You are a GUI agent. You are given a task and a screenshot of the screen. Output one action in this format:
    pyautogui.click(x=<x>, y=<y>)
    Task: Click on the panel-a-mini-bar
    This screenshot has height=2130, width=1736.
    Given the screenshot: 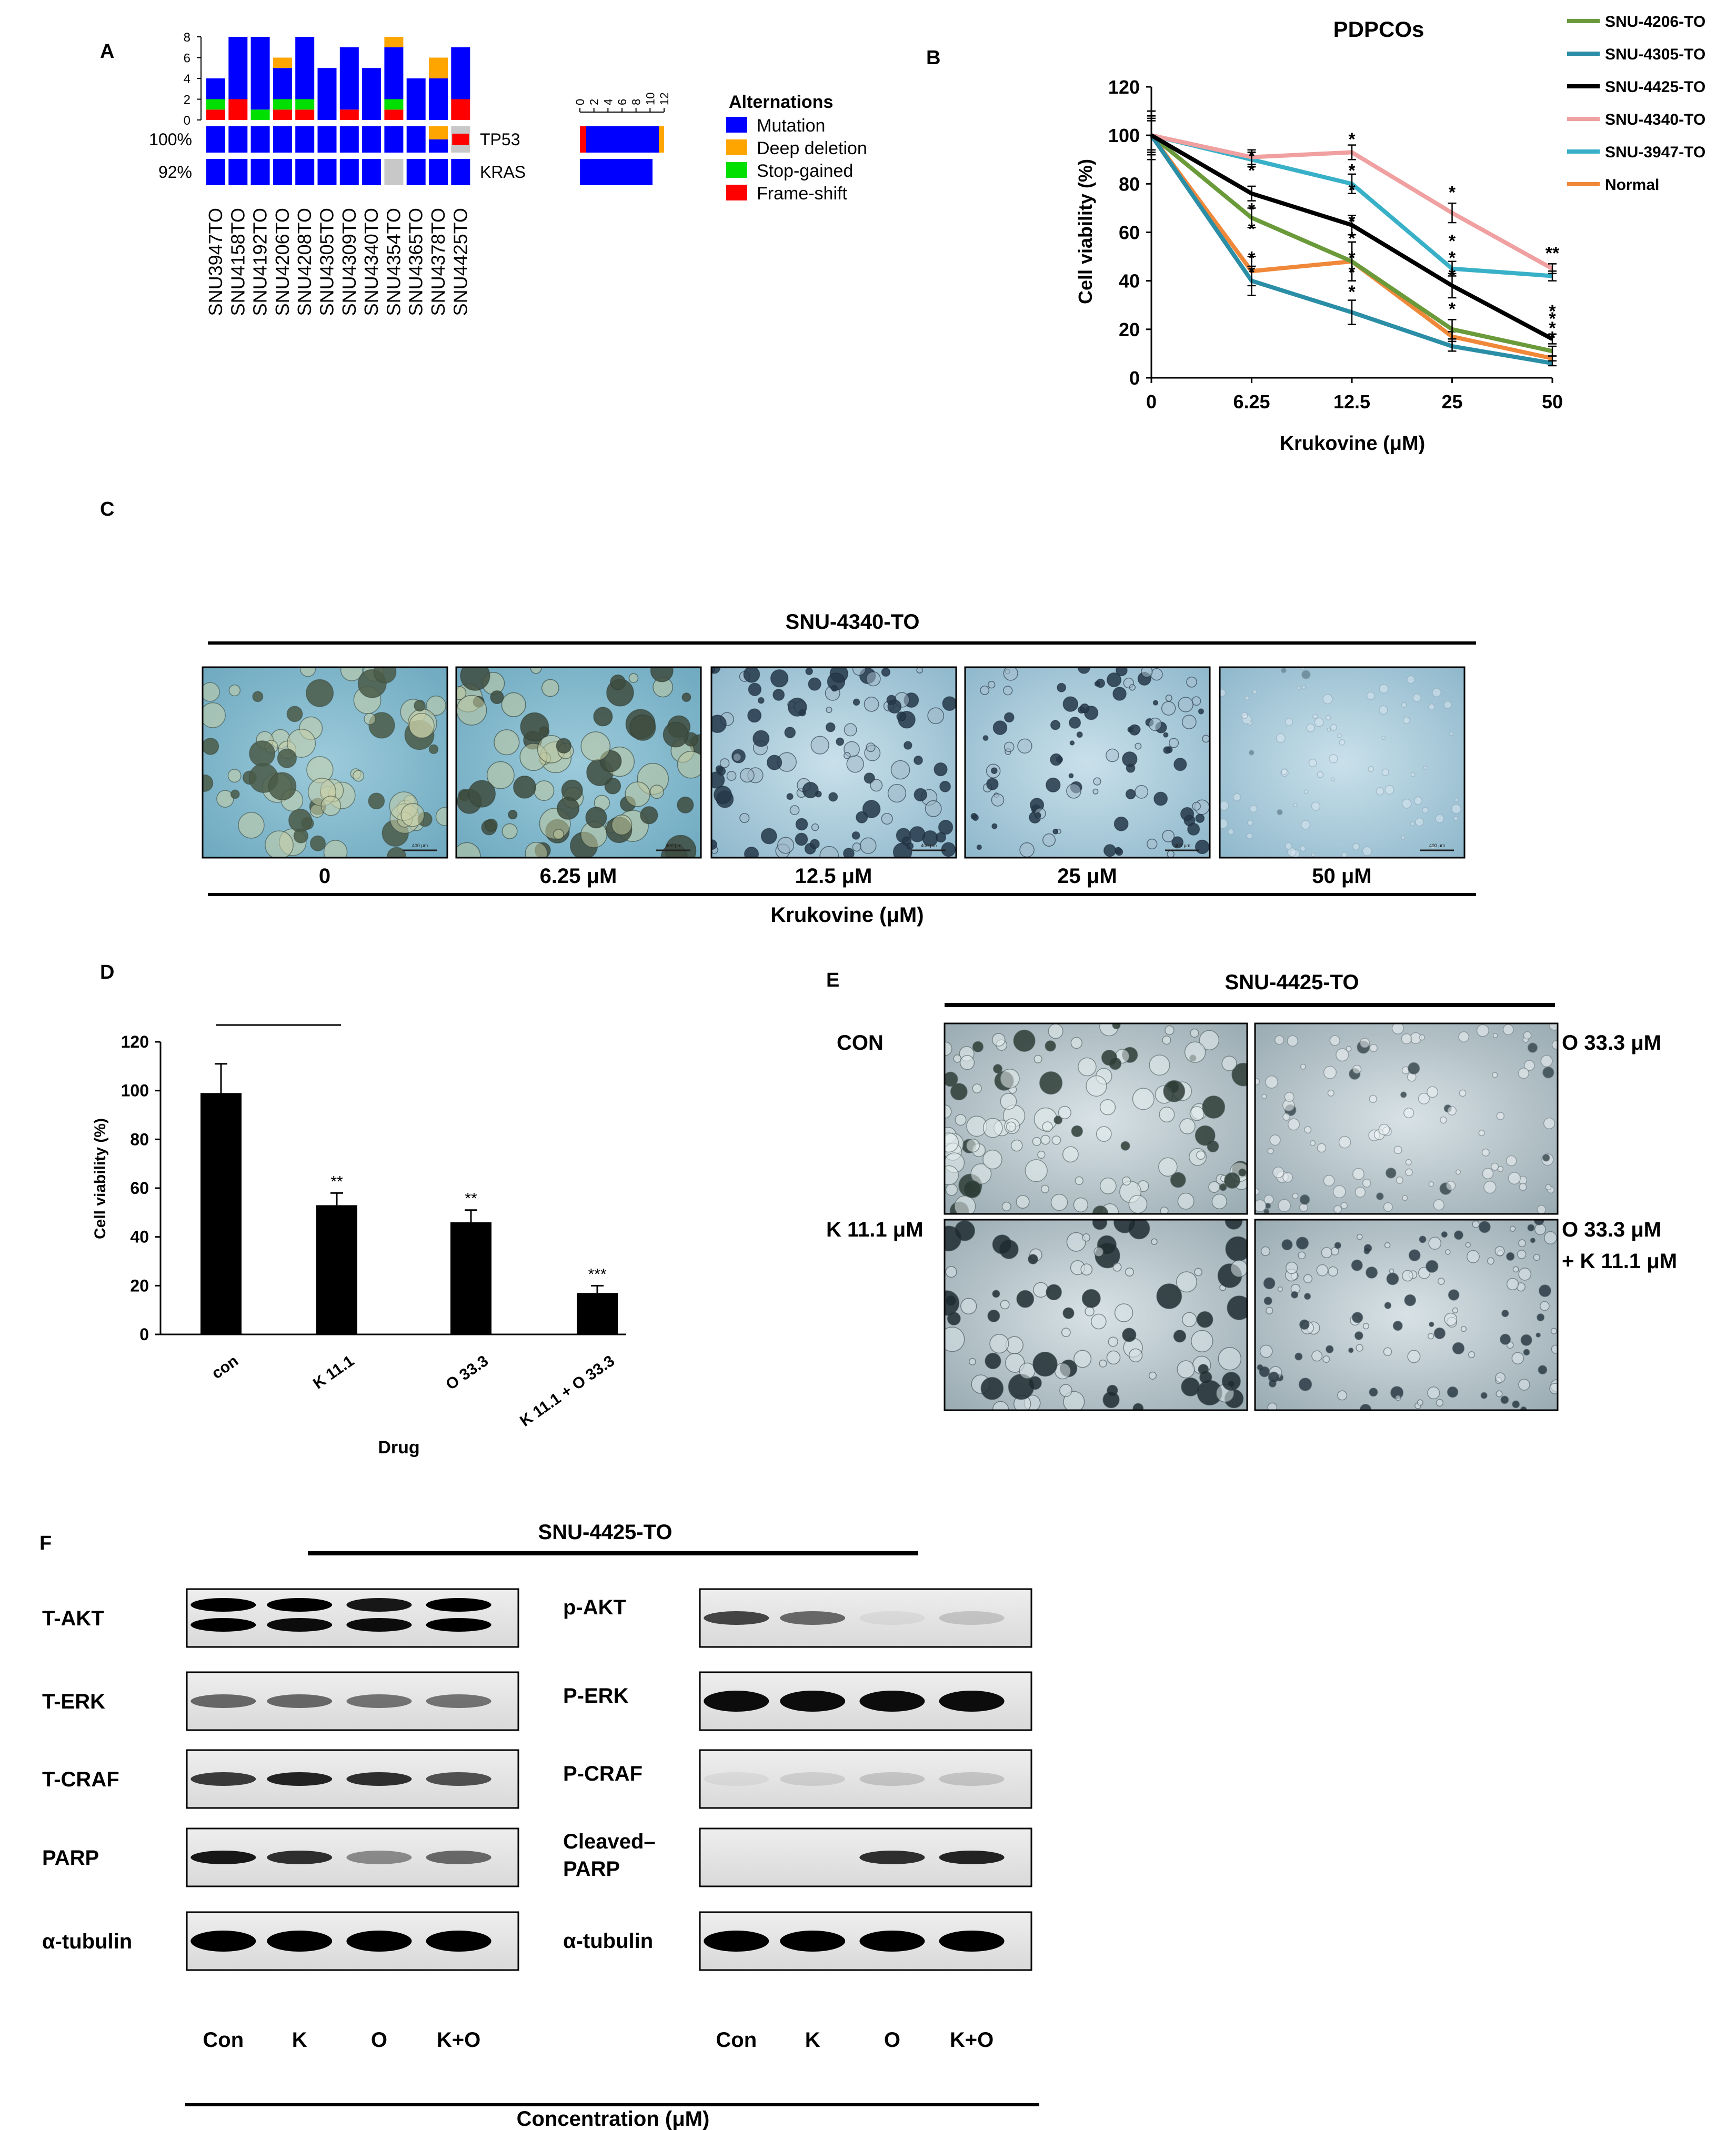 What is the action you would take?
    pyautogui.click(x=622, y=139)
    